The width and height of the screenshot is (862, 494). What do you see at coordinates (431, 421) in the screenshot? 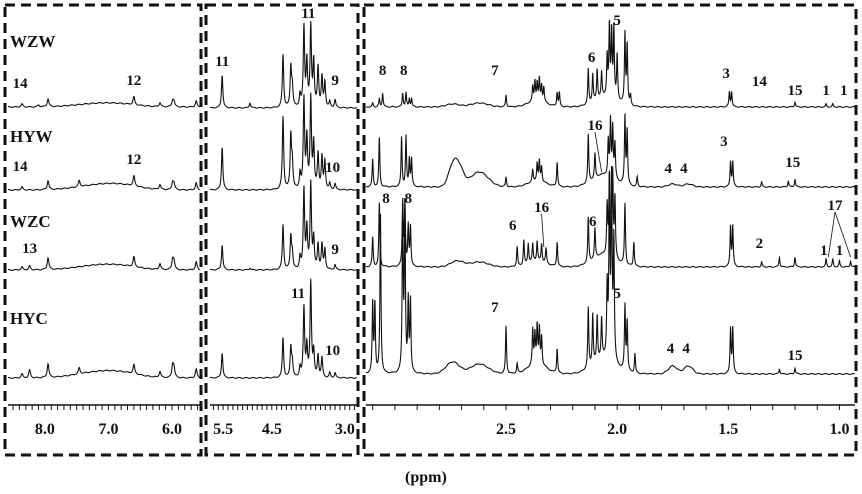
I see `axes: 8.0 7.0 6.0 5.5 4.5 3.0 2.5 2.0 1.5 1.0` at bounding box center [431, 421].